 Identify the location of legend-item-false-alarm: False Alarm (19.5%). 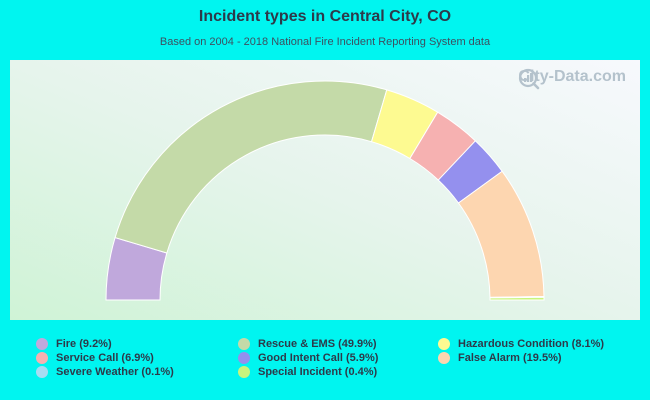
(500, 358).